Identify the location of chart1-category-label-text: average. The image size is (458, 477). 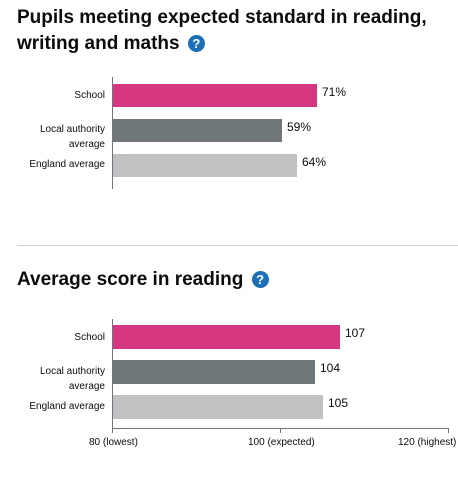
(86, 144).